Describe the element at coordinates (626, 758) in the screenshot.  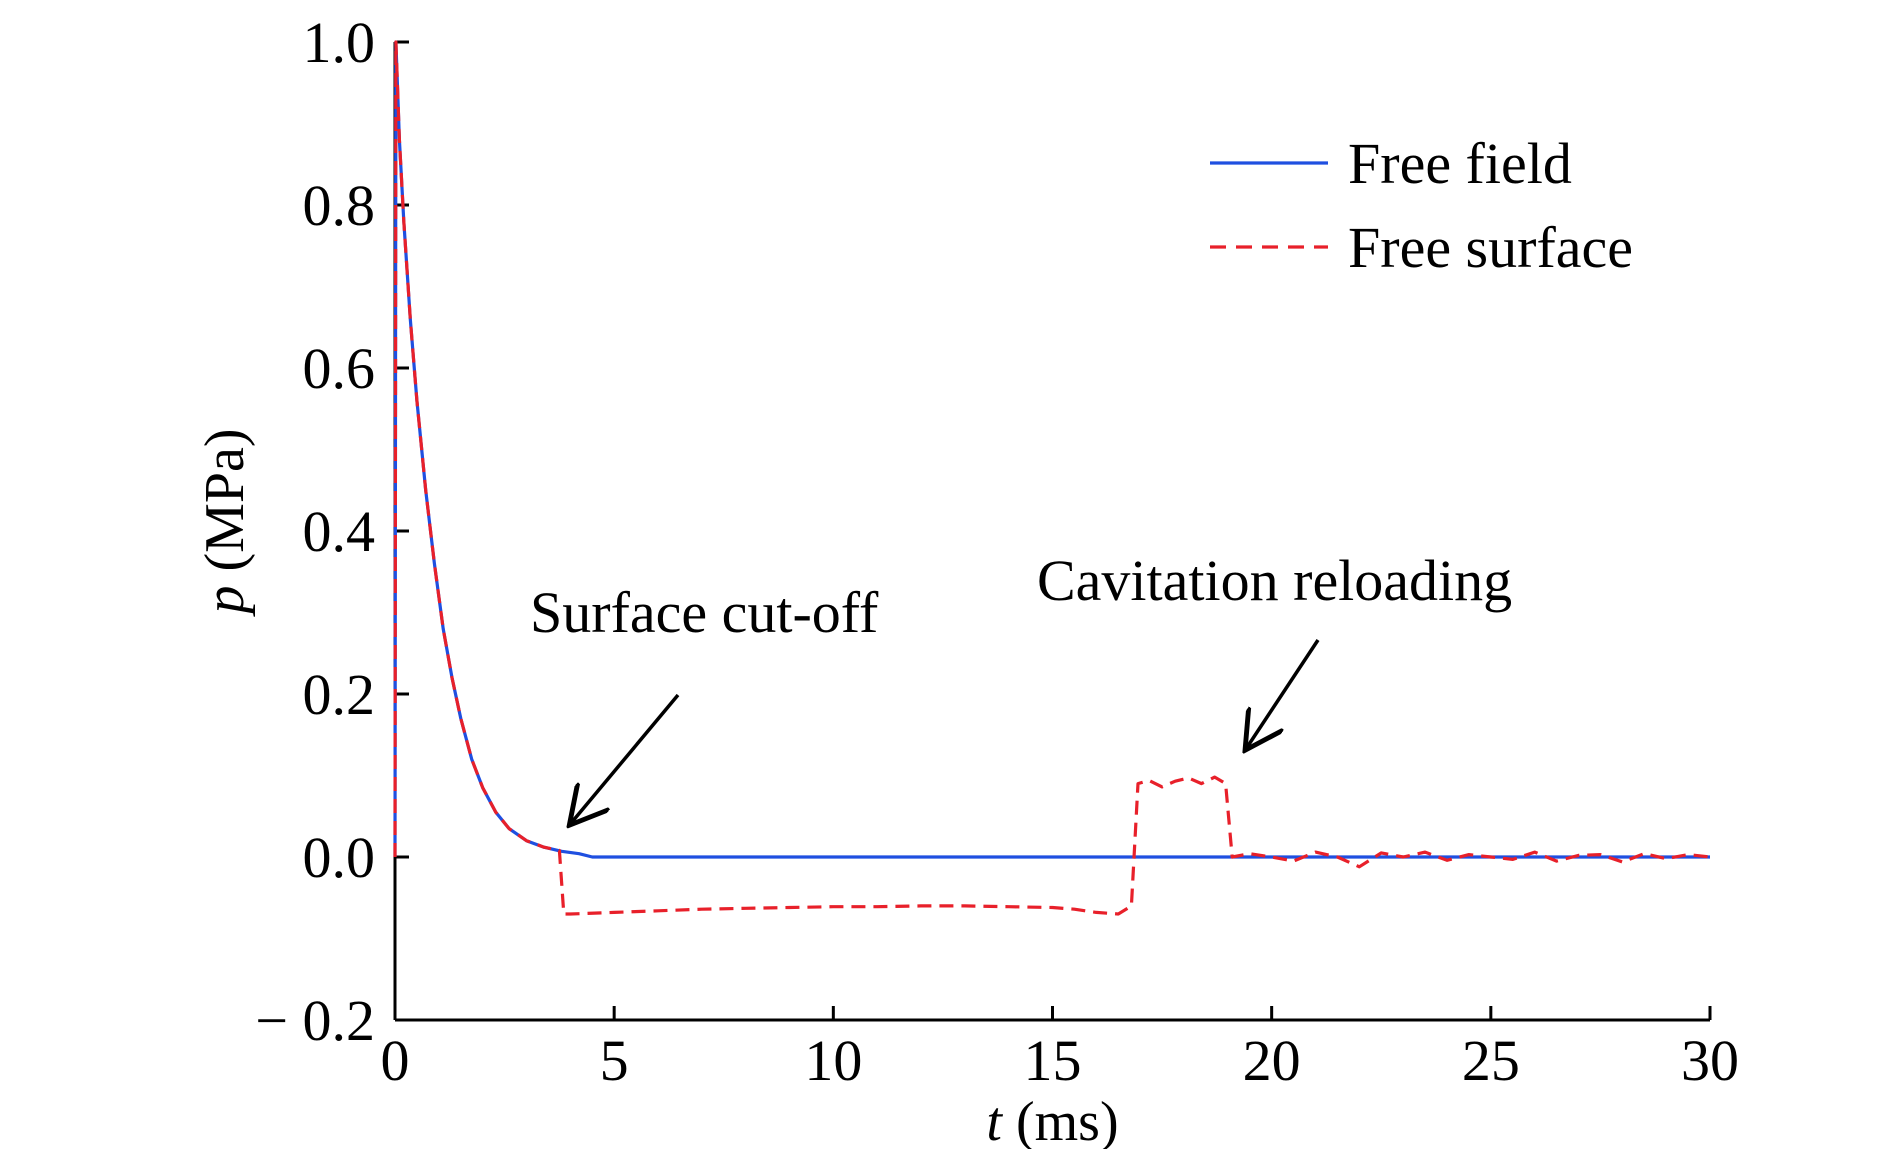
I see `annotation-arrow-surface-cutoff` at that location.